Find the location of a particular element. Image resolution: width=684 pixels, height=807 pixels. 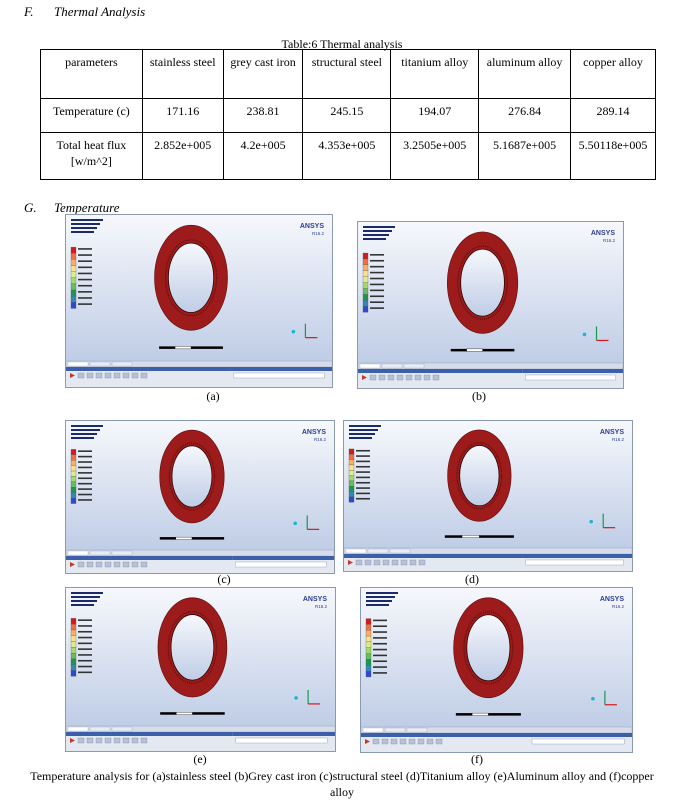

tabular-data-field is located at coordinates (570, 377).